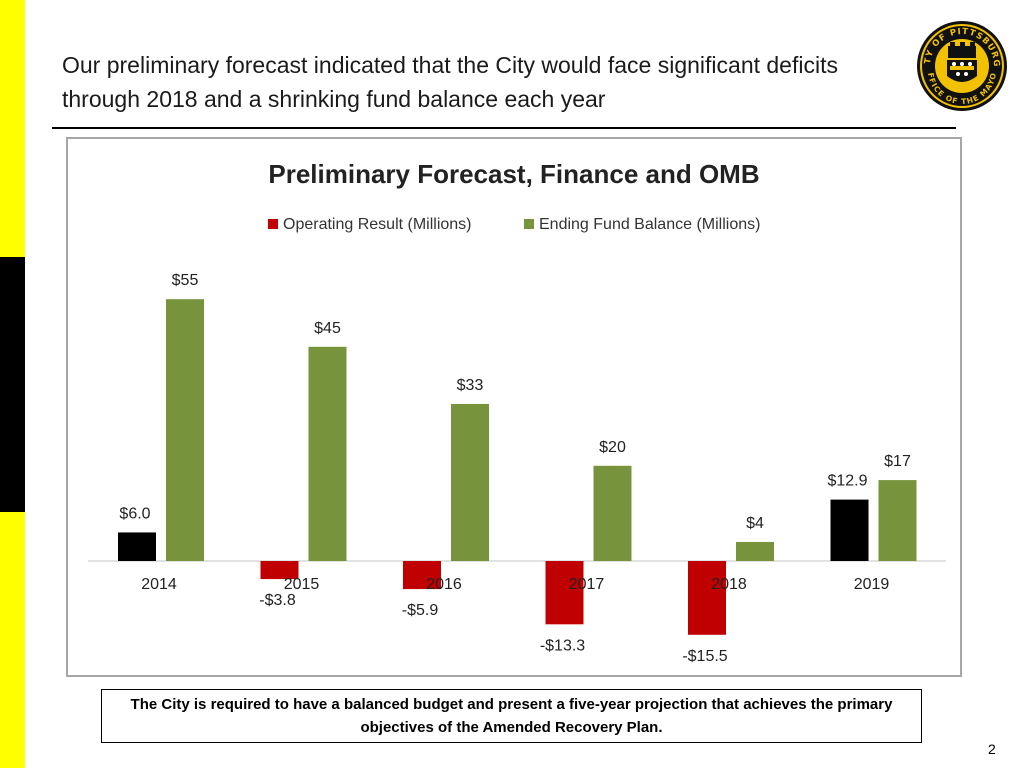  I want to click on x-tick-label-2019: 2019, so click(872, 584).